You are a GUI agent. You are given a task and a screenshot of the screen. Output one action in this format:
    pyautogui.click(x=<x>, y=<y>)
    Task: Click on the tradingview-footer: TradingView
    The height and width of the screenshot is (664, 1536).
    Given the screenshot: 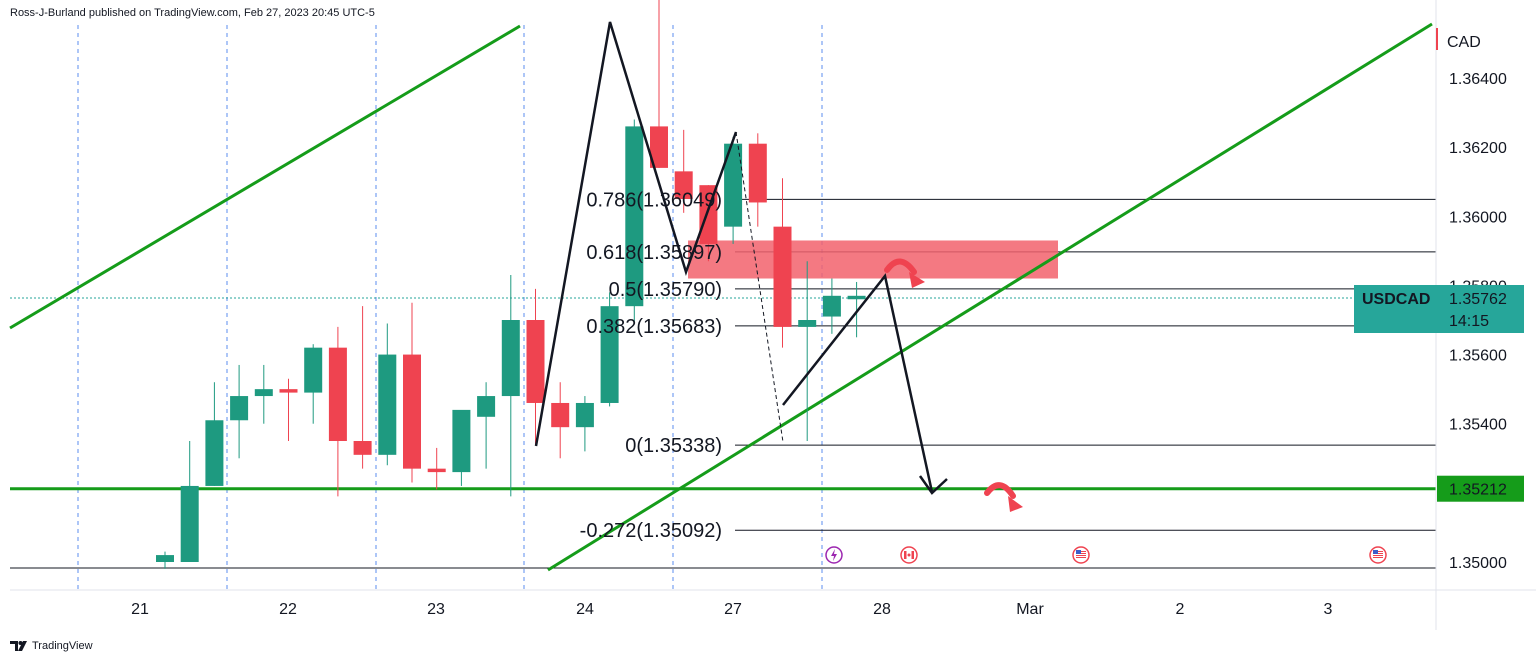 What is the action you would take?
    pyautogui.click(x=51, y=646)
    